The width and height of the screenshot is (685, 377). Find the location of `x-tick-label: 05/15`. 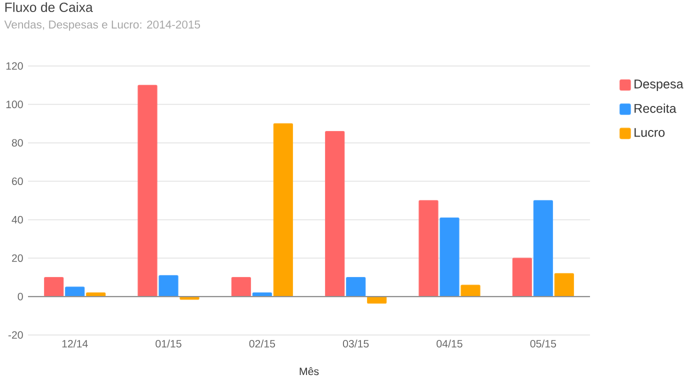

x-tick-label: 05/15 is located at coordinates (543, 344).